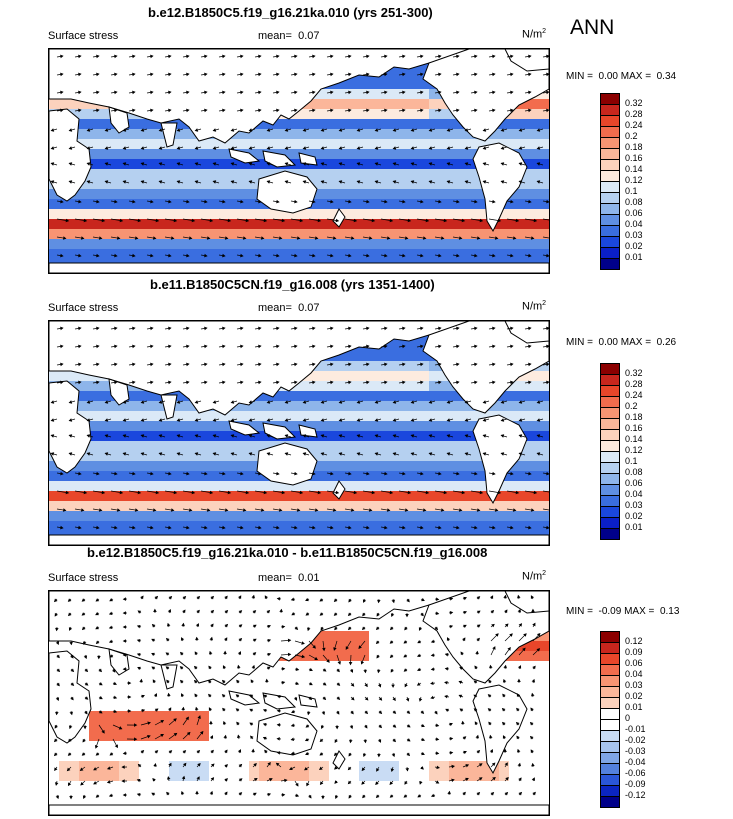 Image resolution: width=733 pixels, height=819 pixels. What do you see at coordinates (635, 729) in the screenshot?
I see `colorbar-label: -0.01` at bounding box center [635, 729].